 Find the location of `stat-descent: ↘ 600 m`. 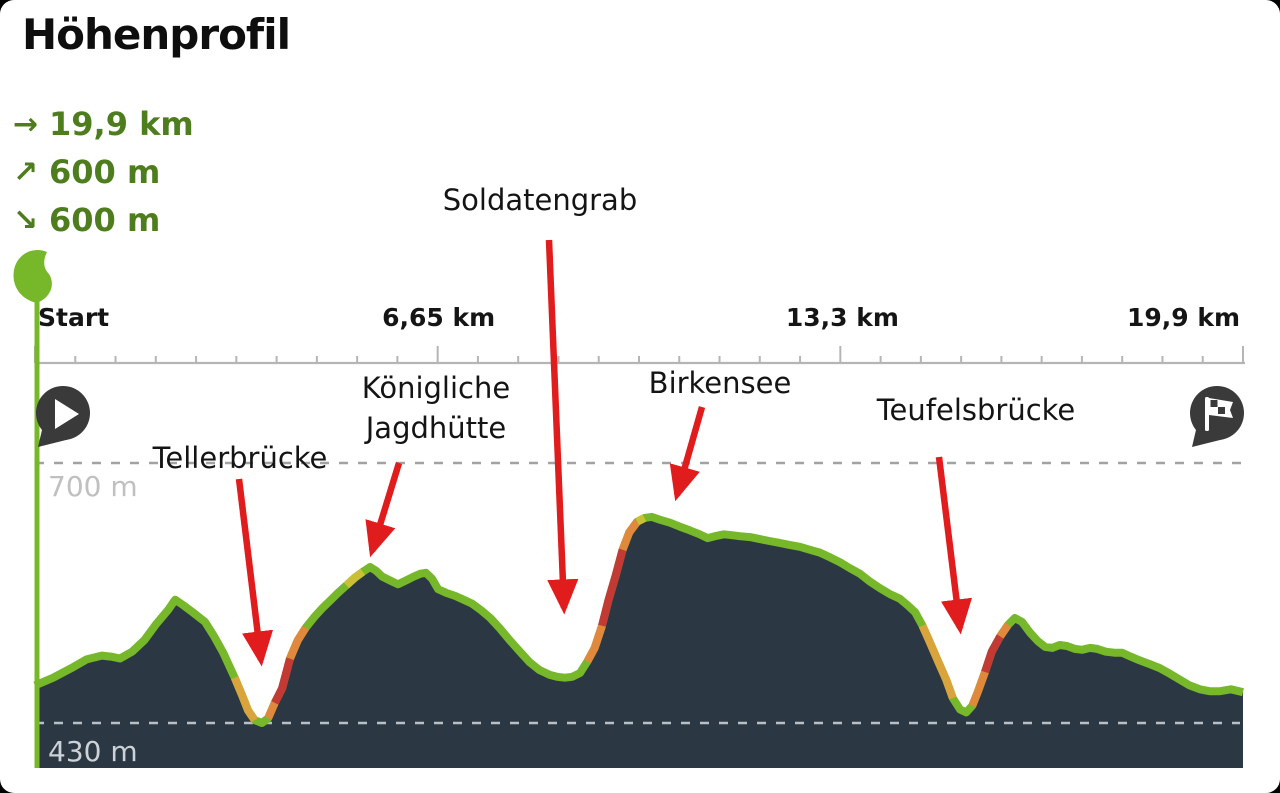

stat-descent: ↘ 600 m is located at coordinates (103, 220).